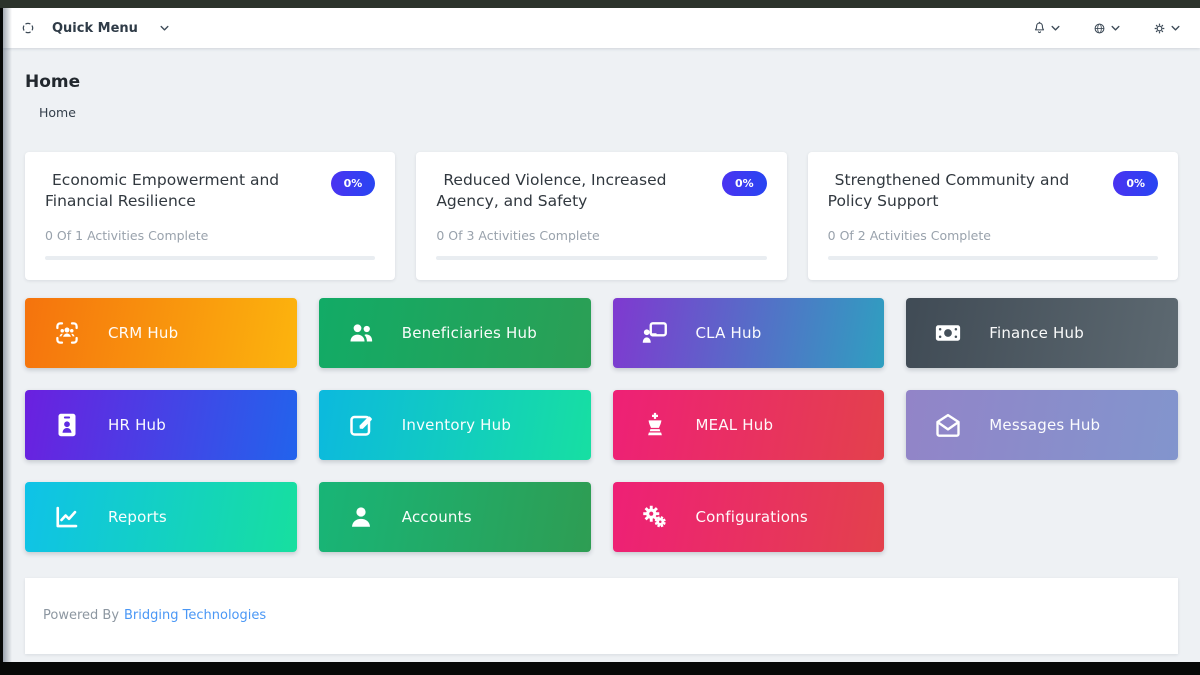 The height and width of the screenshot is (675, 1200). I want to click on user-icon, so click(361, 517).